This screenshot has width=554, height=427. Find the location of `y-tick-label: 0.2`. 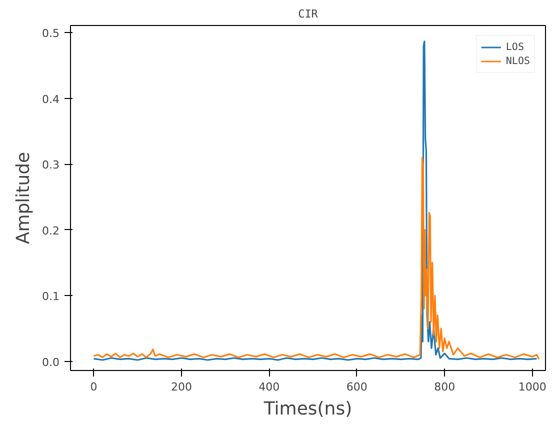

y-tick-label: 0.2 is located at coordinates (51, 231).